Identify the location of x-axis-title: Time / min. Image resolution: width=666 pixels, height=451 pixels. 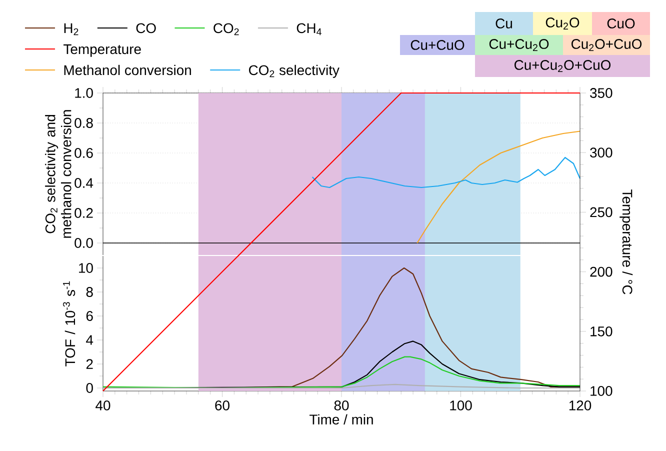
(341, 419).